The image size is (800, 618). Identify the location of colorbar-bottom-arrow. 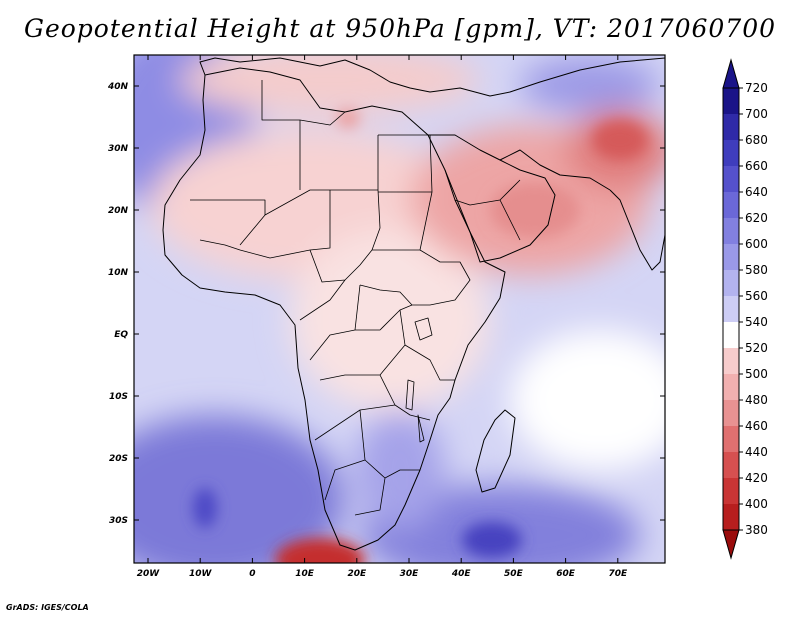
(731, 544).